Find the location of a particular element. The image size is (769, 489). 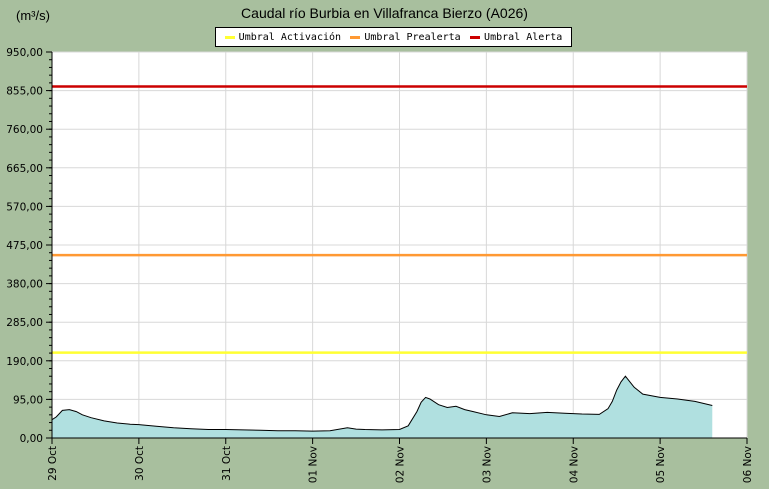

x-tick-label-8: 06 Nov is located at coordinates (748, 464).